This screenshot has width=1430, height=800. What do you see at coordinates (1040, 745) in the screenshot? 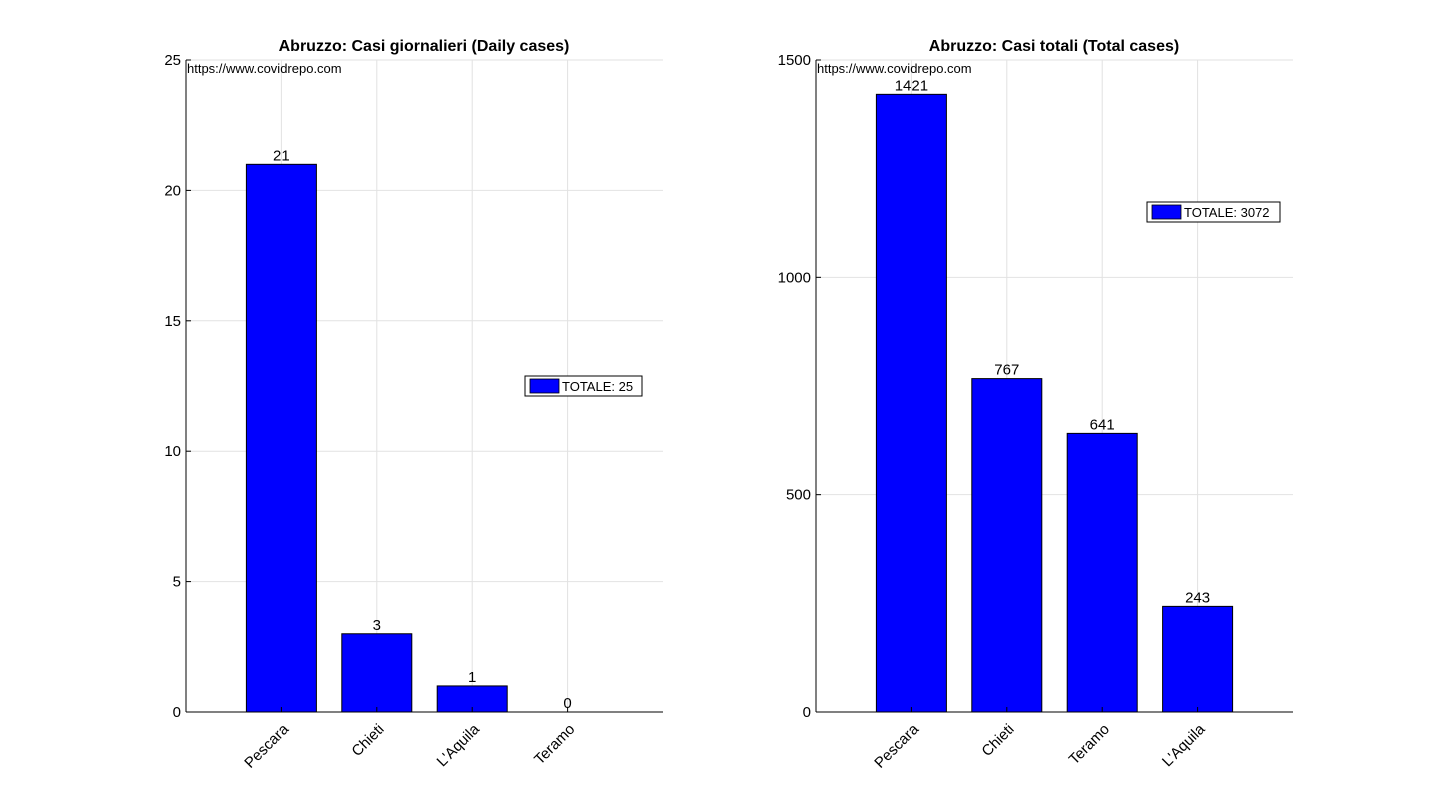
I see `x-tick-labels: Pescara Chieti Teramo L'Aquila` at bounding box center [1040, 745].